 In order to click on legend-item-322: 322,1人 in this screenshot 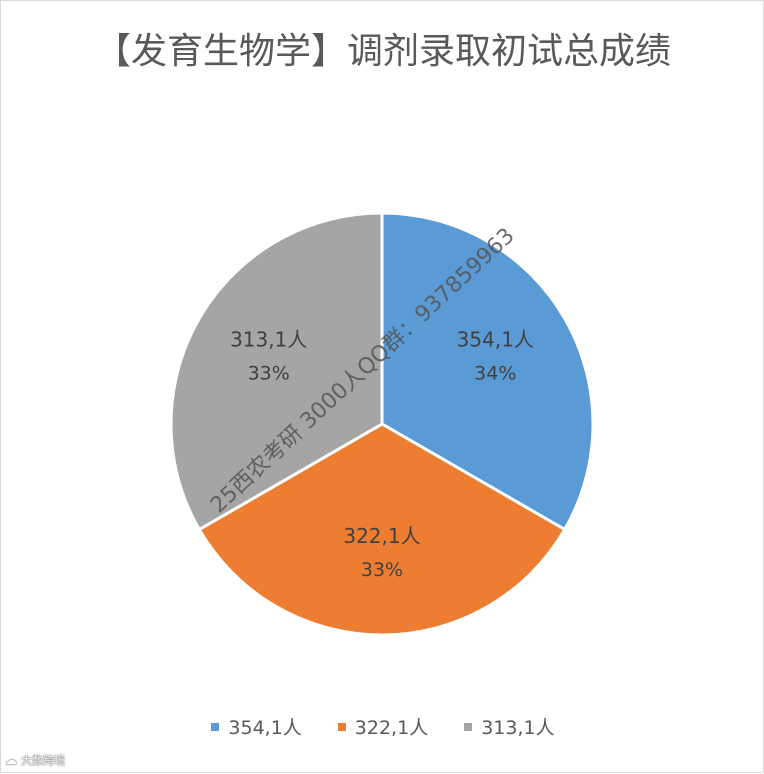, I will do `click(383, 726)`.